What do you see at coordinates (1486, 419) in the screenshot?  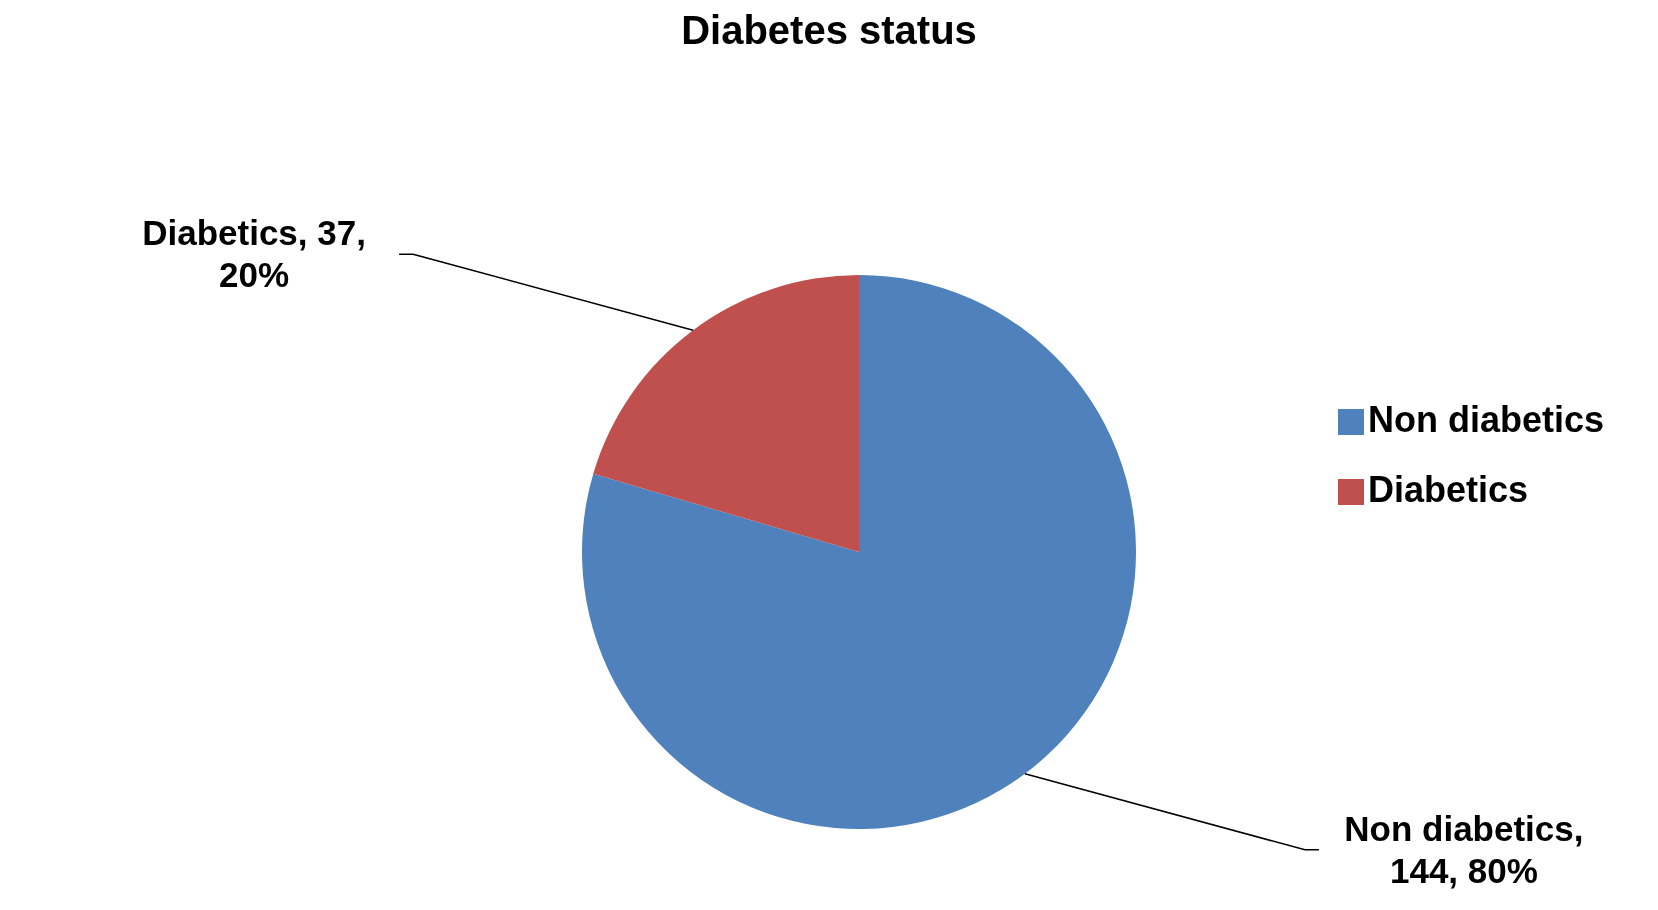 I see `legend-label: Non diabetics` at bounding box center [1486, 419].